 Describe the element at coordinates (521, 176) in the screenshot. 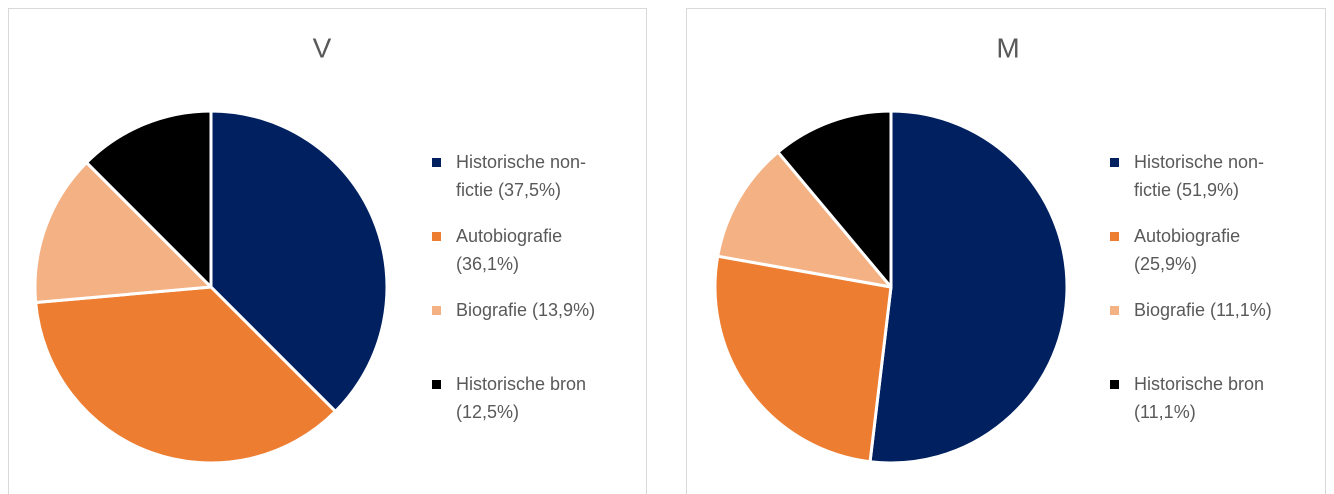

I see `legend-label: Historische non-fictie (37,5%)` at that location.